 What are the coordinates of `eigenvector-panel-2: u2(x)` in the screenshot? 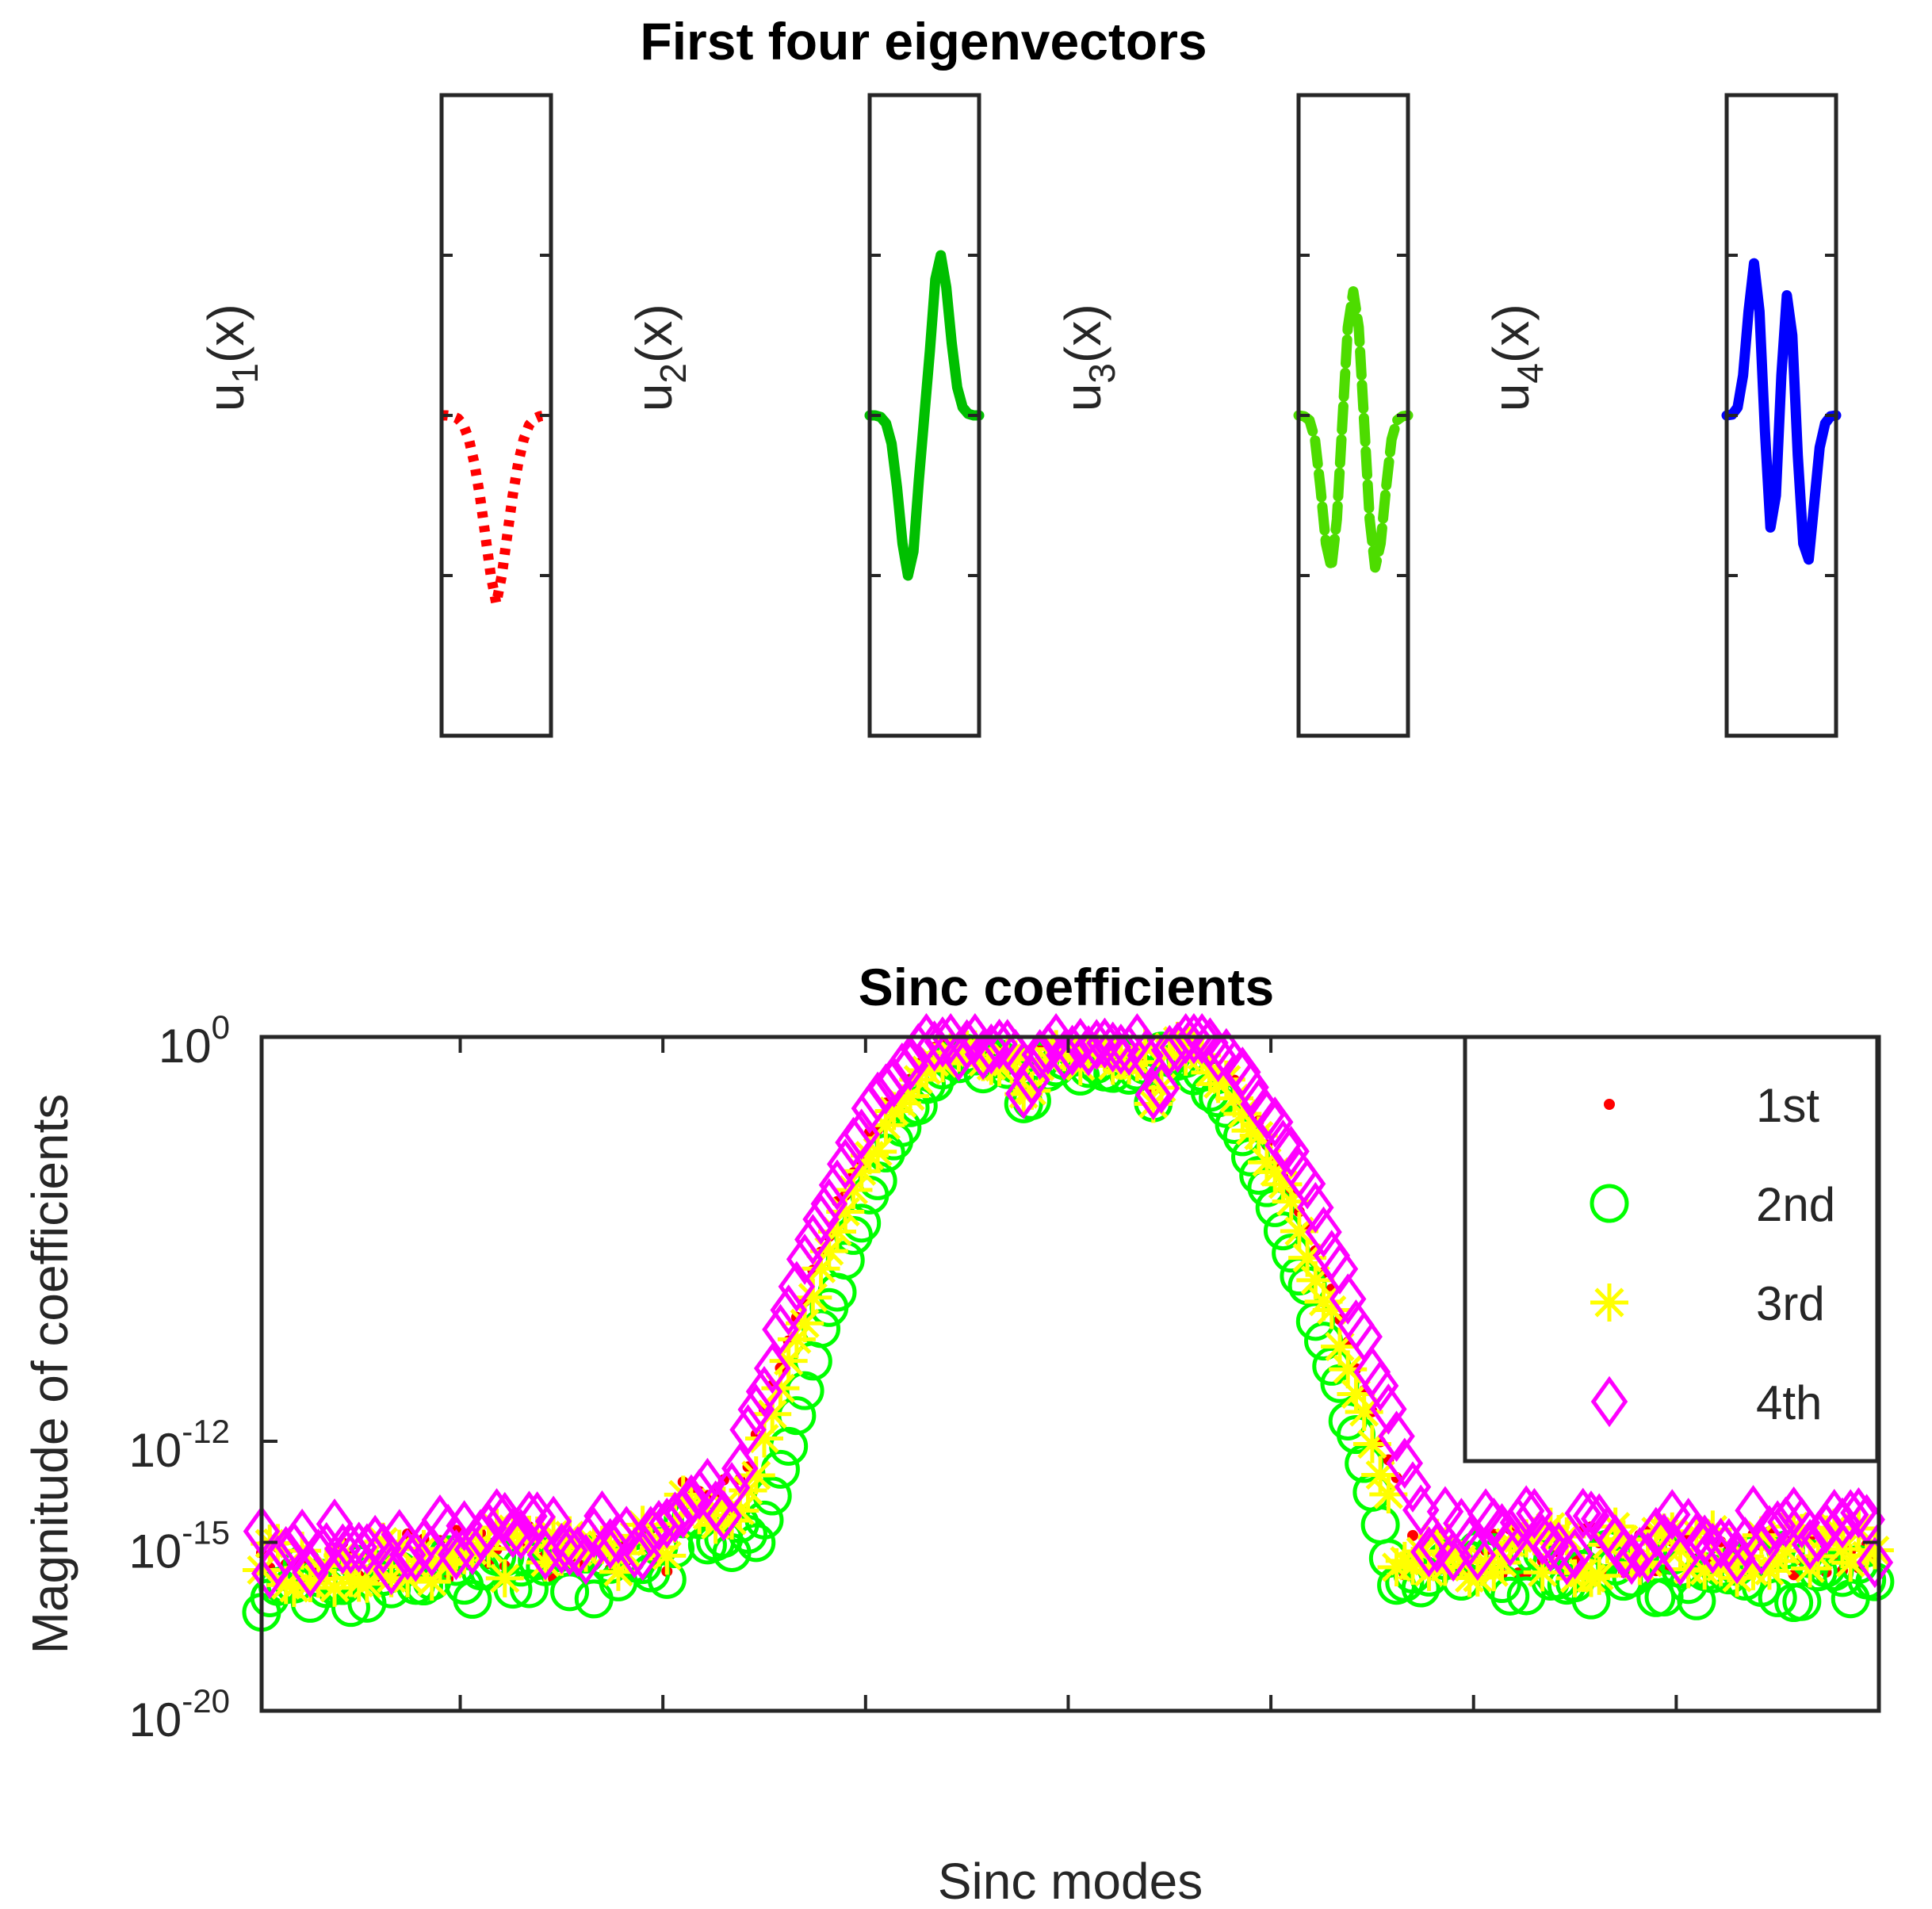 It's located at (805, 415).